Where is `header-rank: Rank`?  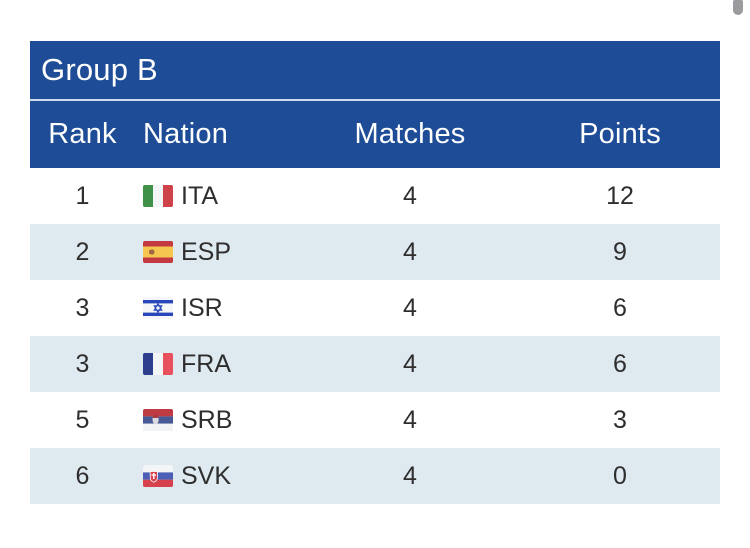 header-rank: Rank is located at coordinates (82, 134).